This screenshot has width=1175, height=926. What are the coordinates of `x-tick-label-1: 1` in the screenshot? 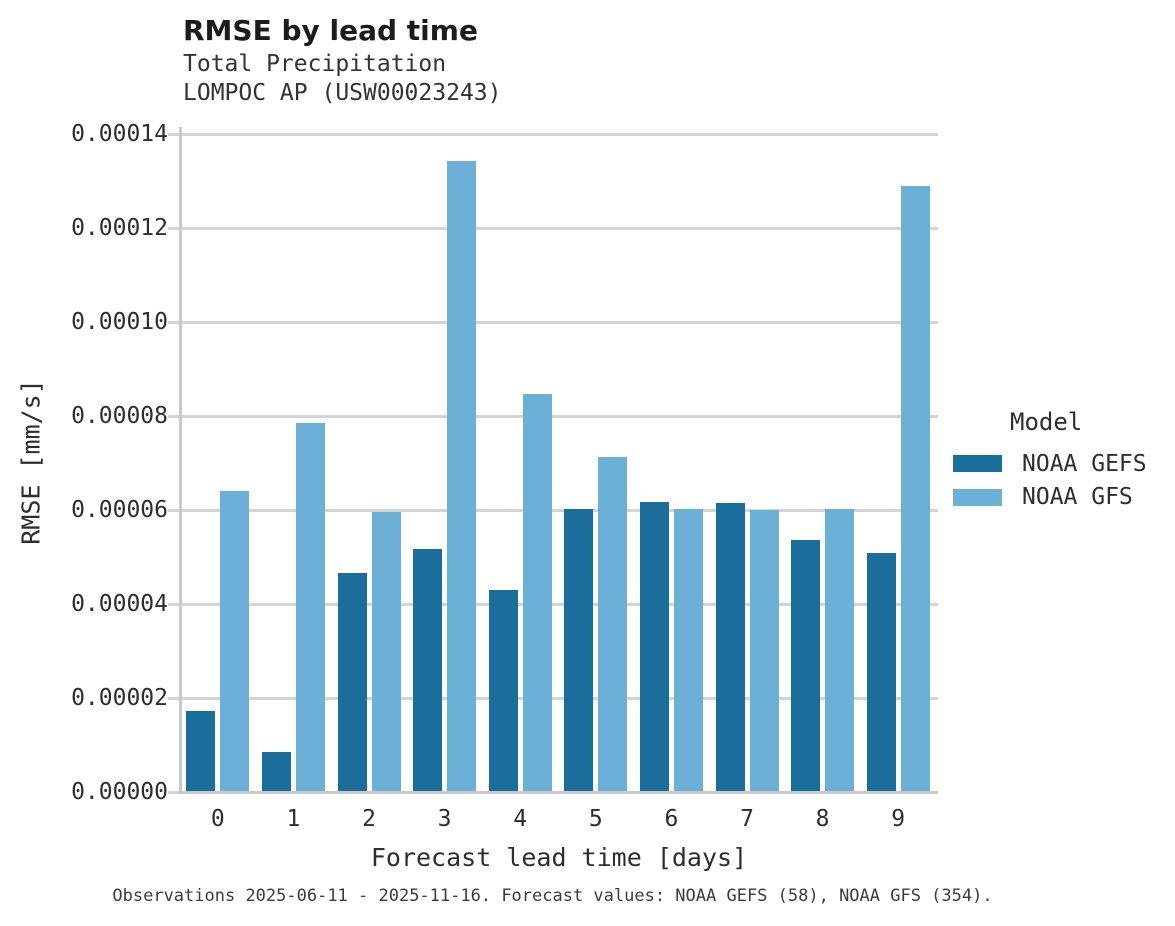 It's located at (293, 819).